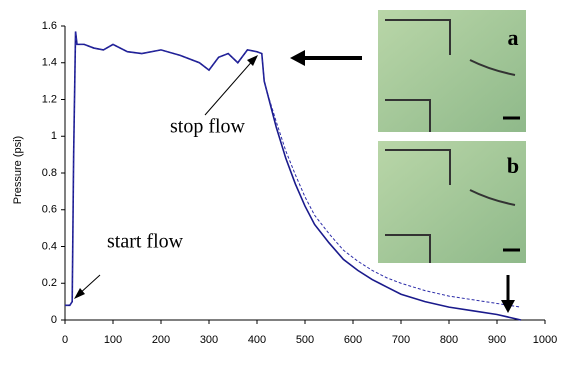 This screenshot has width=561, height=365. What do you see at coordinates (18, 170) in the screenshot?
I see `y-axis-label: Pressure (psi)` at bounding box center [18, 170].